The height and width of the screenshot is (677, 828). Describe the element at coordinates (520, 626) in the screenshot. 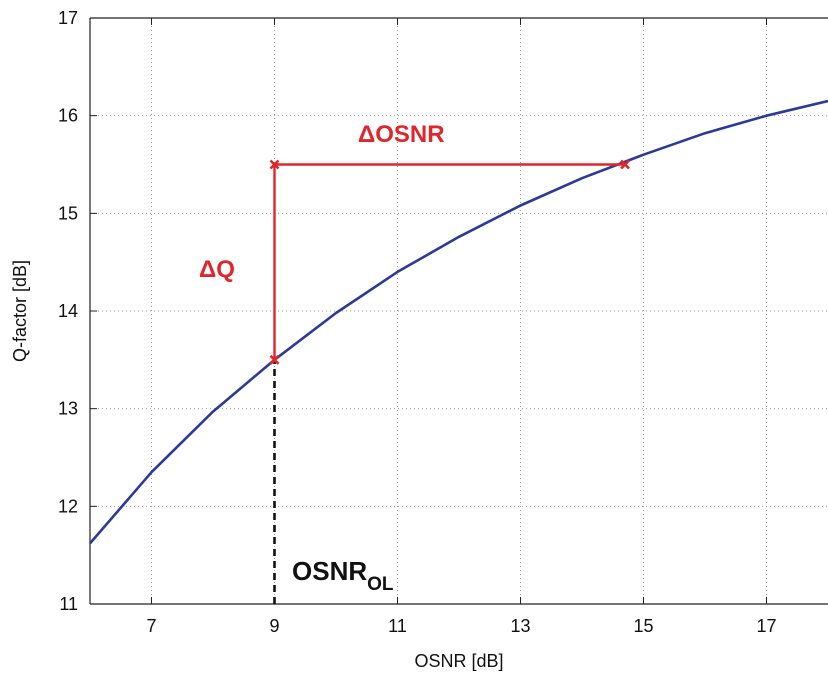

I see `x-tick-label: 13` at that location.